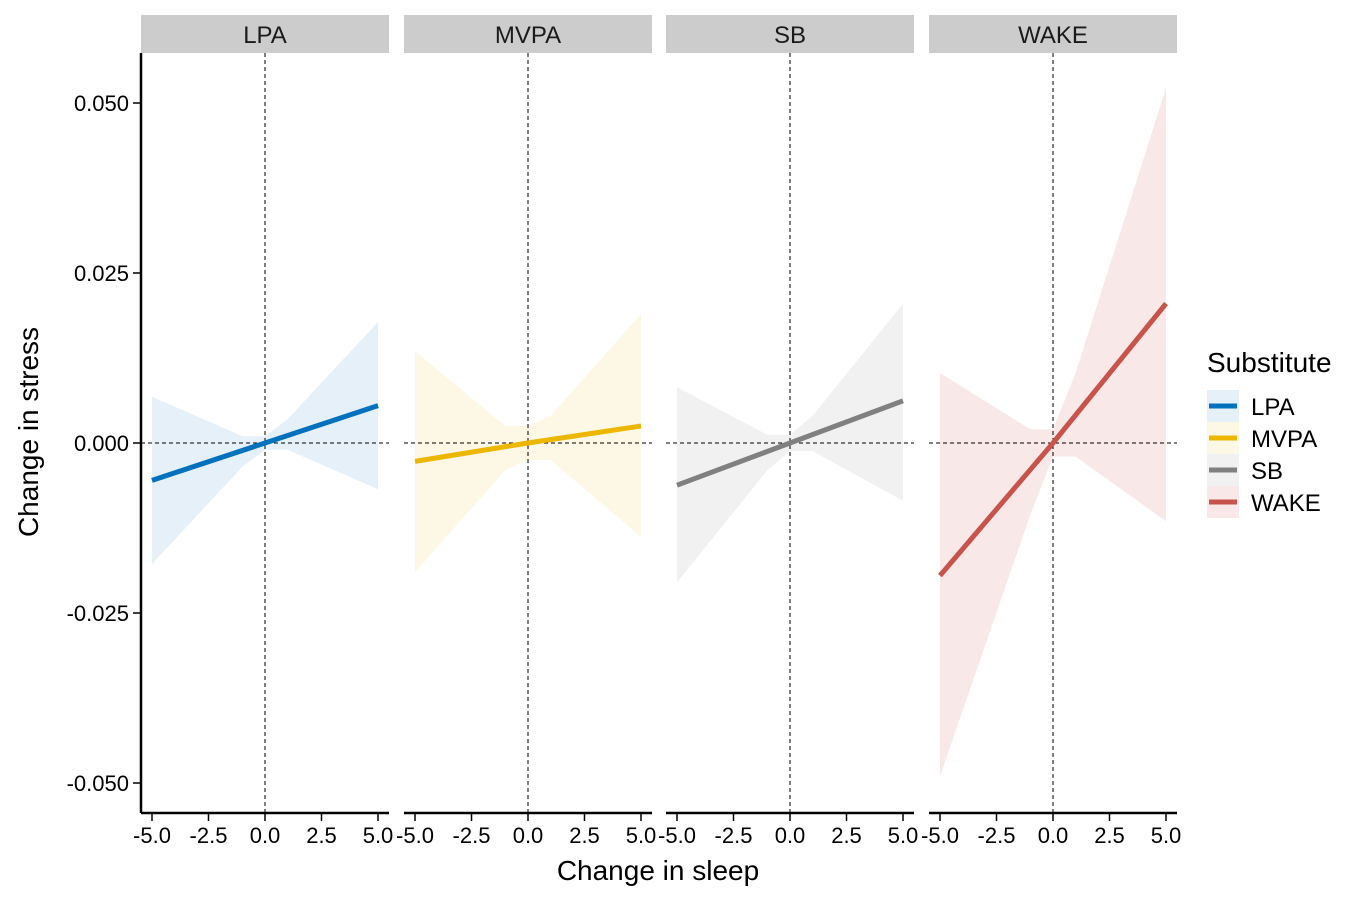 Image resolution: width=1350 pixels, height=900 pixels. I want to click on strip-sb, so click(790, 34).